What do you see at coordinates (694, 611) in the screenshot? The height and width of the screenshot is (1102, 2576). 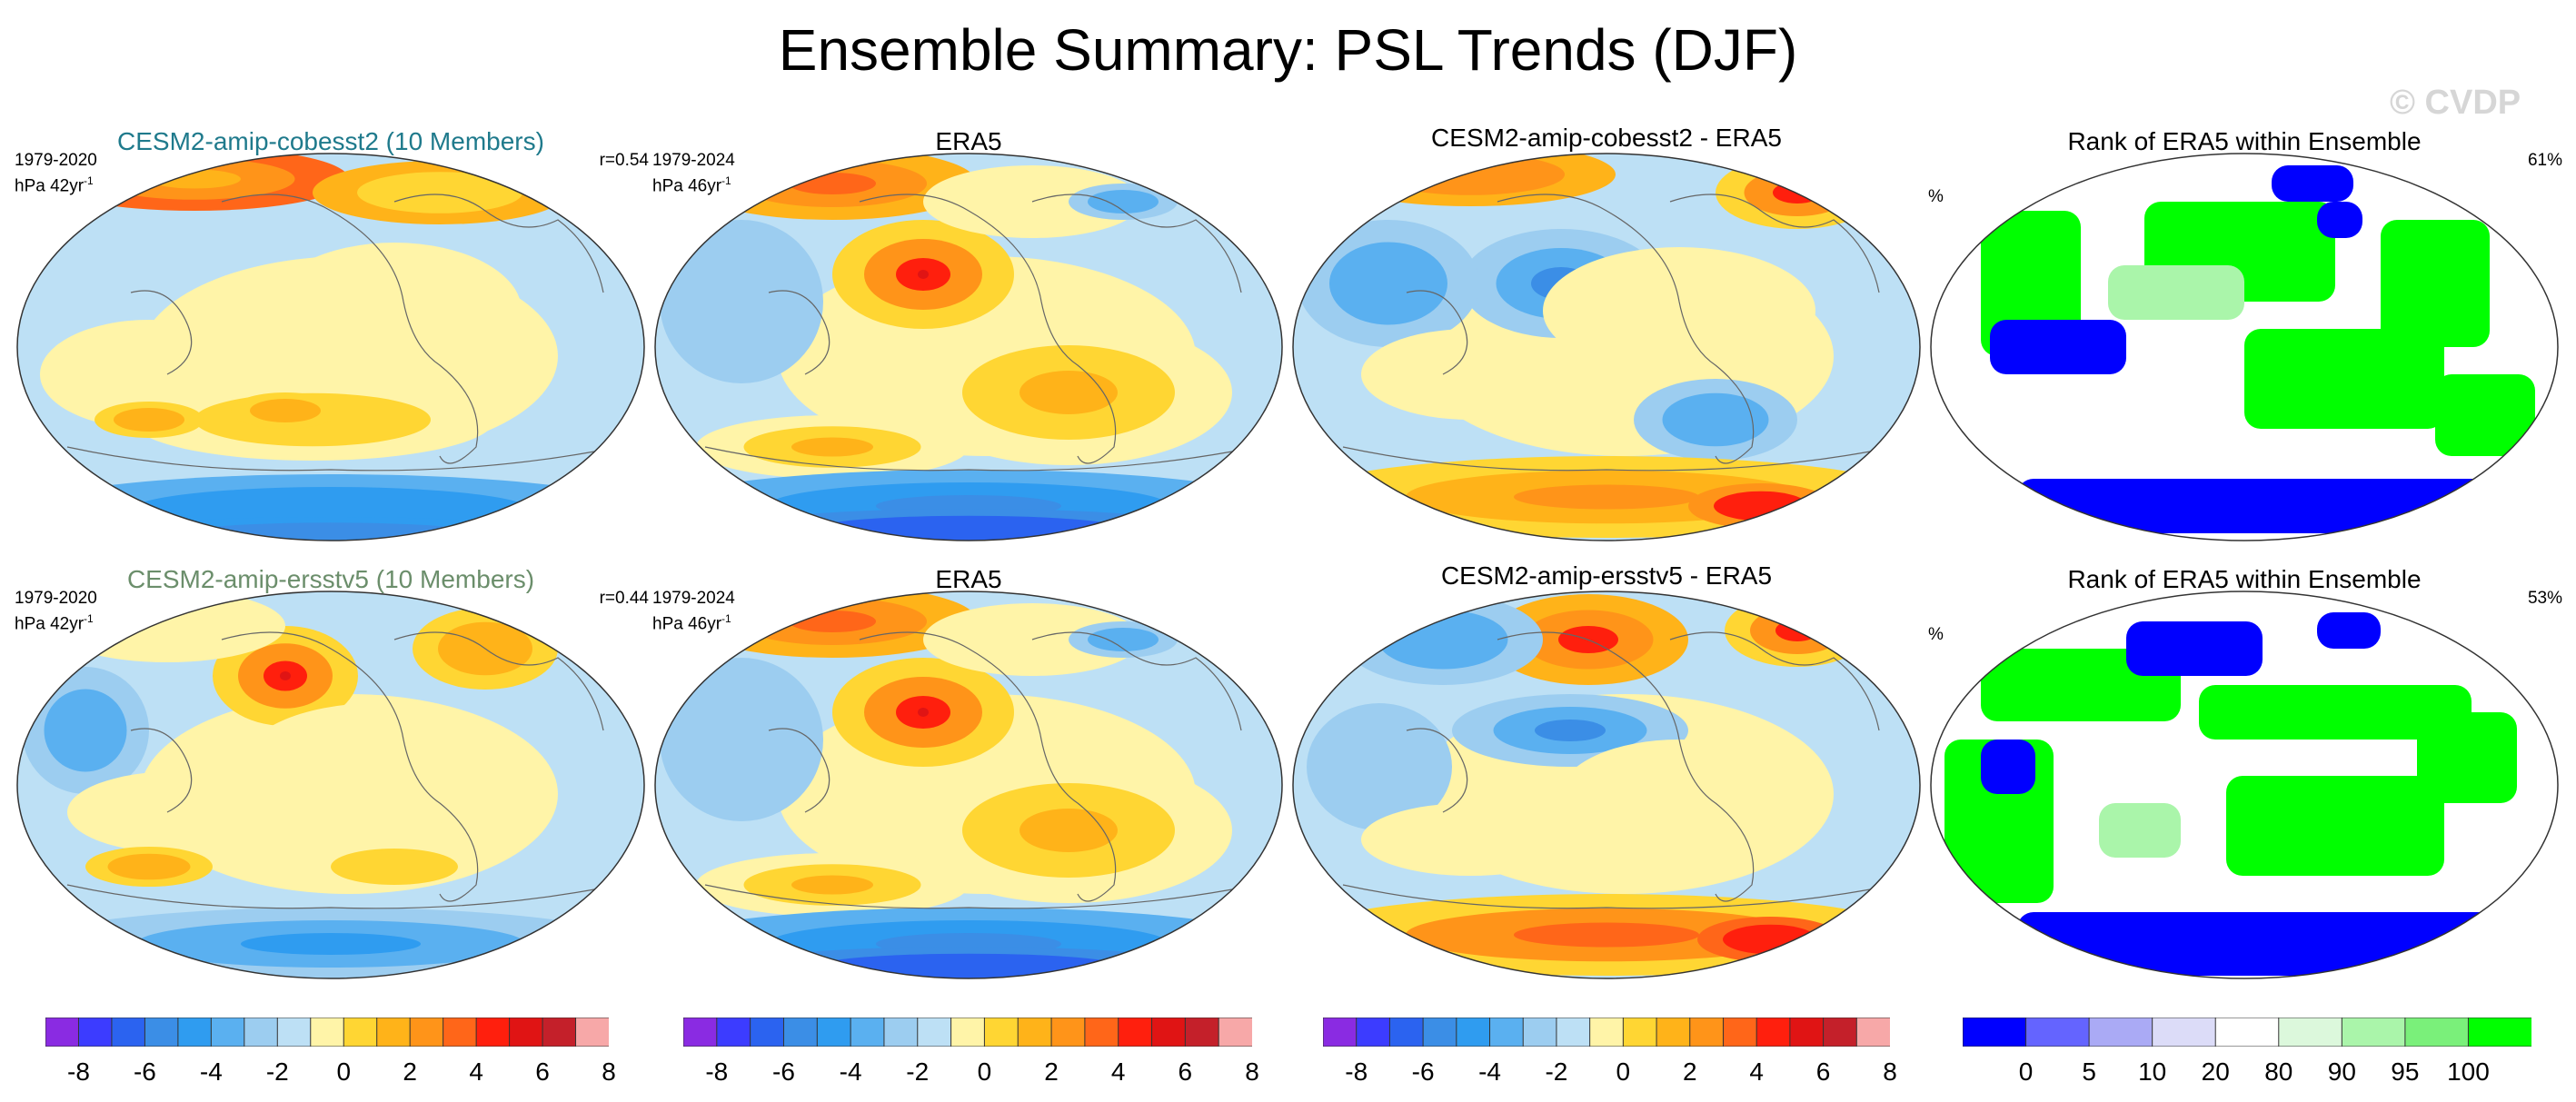 I see `panel-period-units: 1979-2024 hPa 46yr-1` at bounding box center [694, 611].